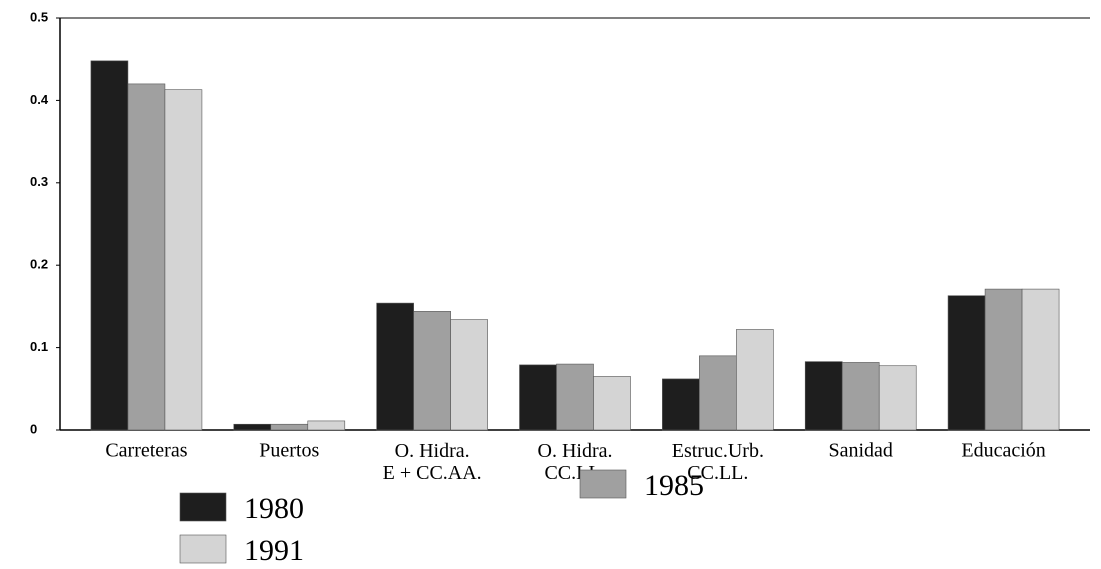 The image size is (1101, 569). I want to click on legend-label: 1985, so click(674, 485).